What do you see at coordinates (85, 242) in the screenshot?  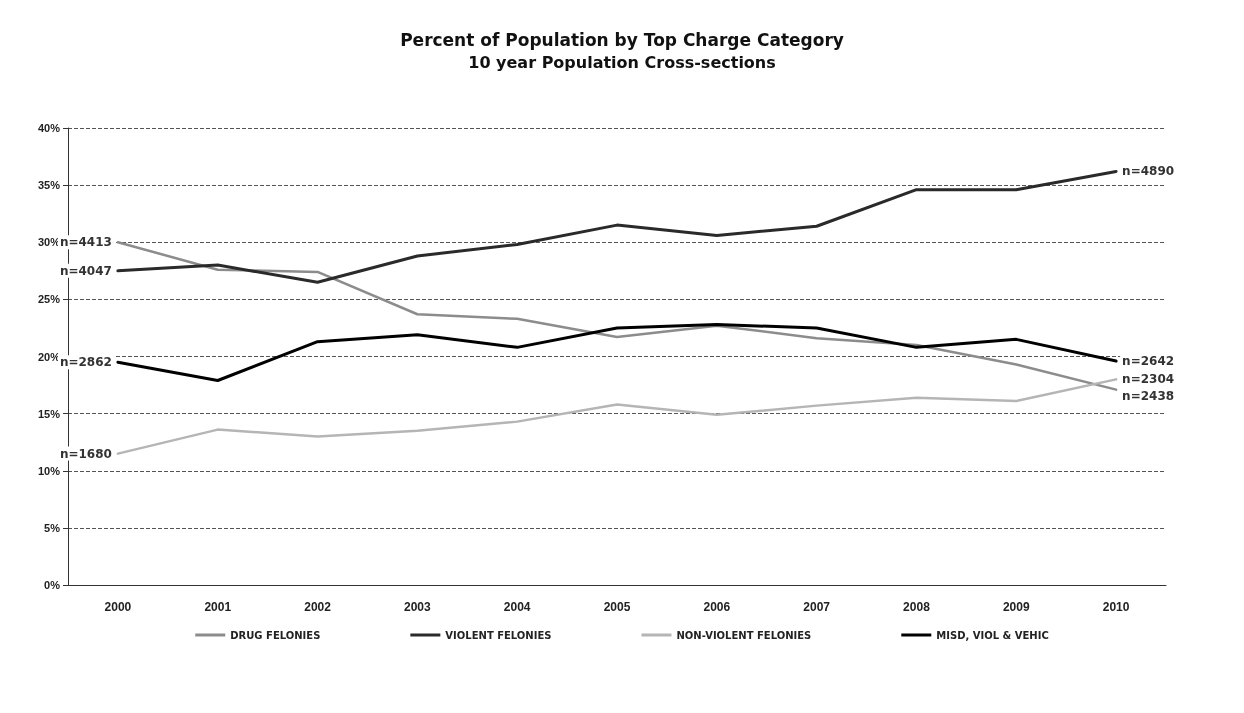 I see `annotation: n=4413` at bounding box center [85, 242].